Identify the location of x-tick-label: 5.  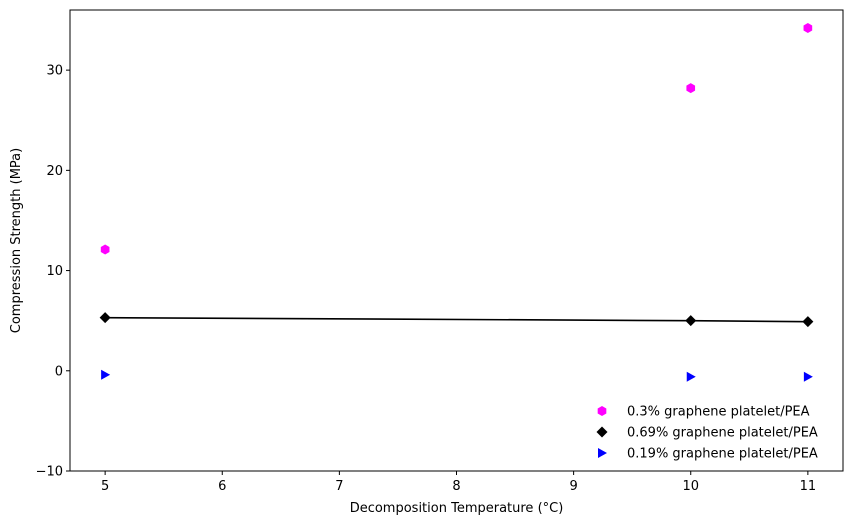
(105, 486).